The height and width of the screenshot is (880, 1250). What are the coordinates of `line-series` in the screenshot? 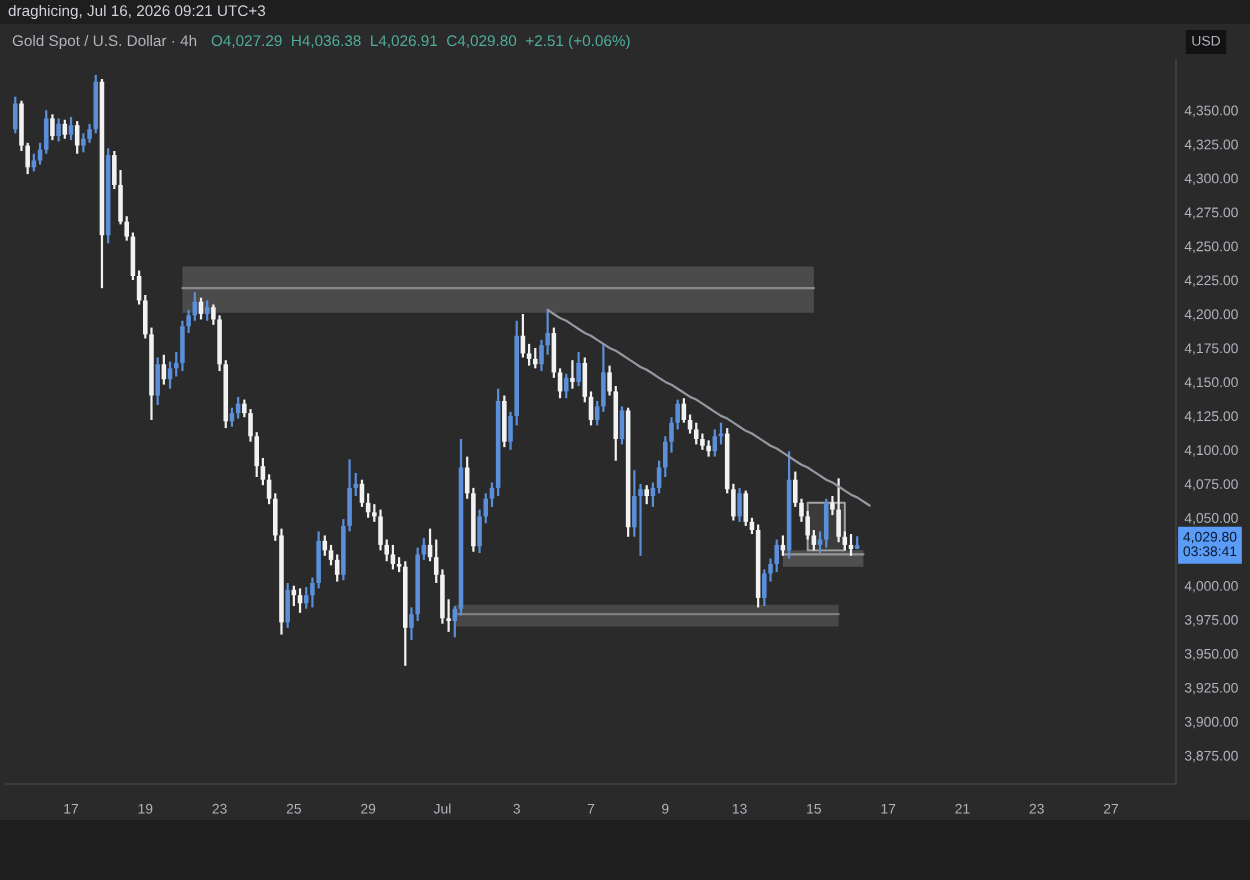 It's located at (708, 407).